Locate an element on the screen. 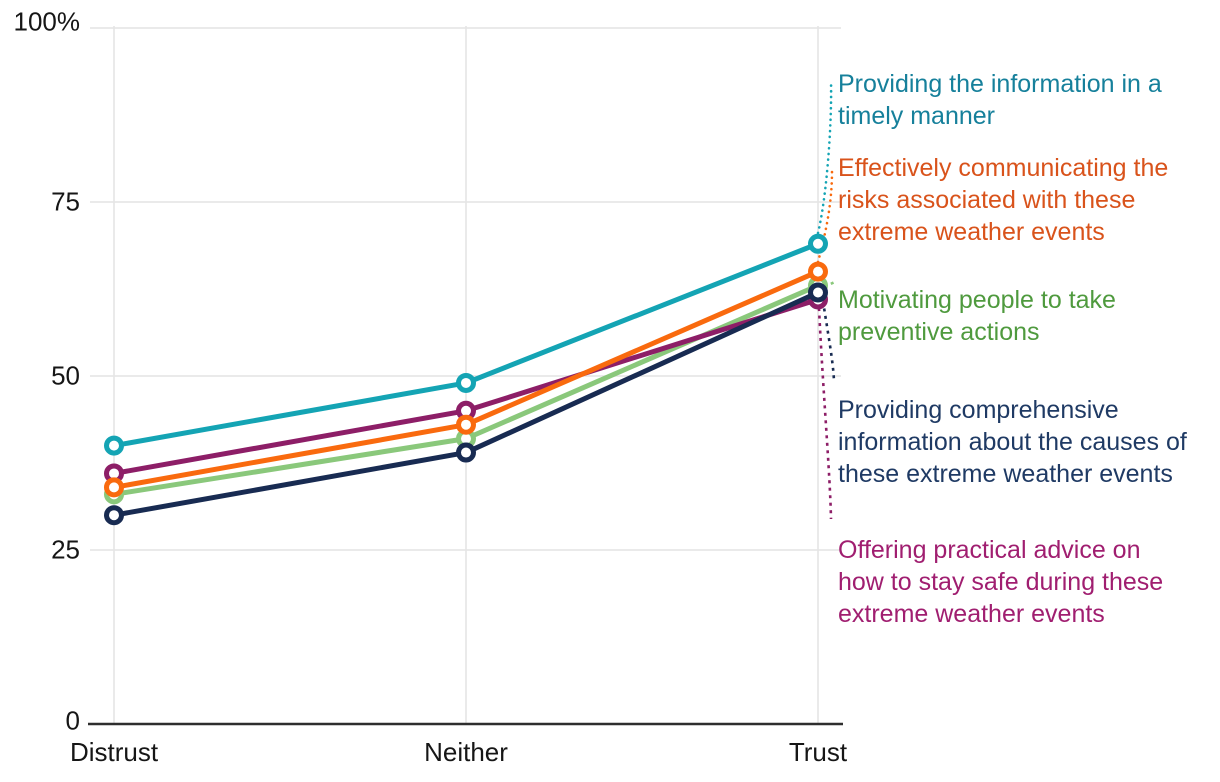 This screenshot has height=782, width=1220. data-point-communicating-risks-neither is located at coordinates (466, 424).